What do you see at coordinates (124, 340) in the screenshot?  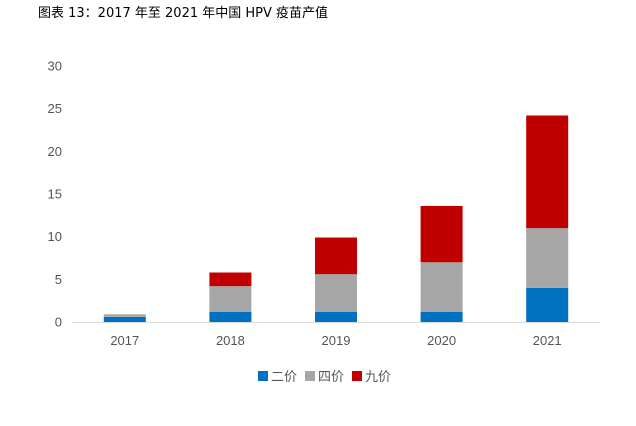 I see `x-tick-label: 2017` at bounding box center [124, 340].